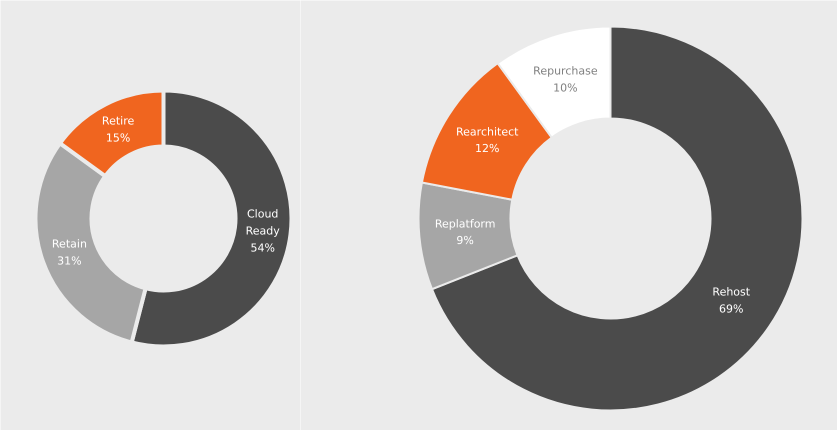 The width and height of the screenshot is (837, 430). What do you see at coordinates (69, 243) in the screenshot?
I see `slice-label: Retain` at bounding box center [69, 243].